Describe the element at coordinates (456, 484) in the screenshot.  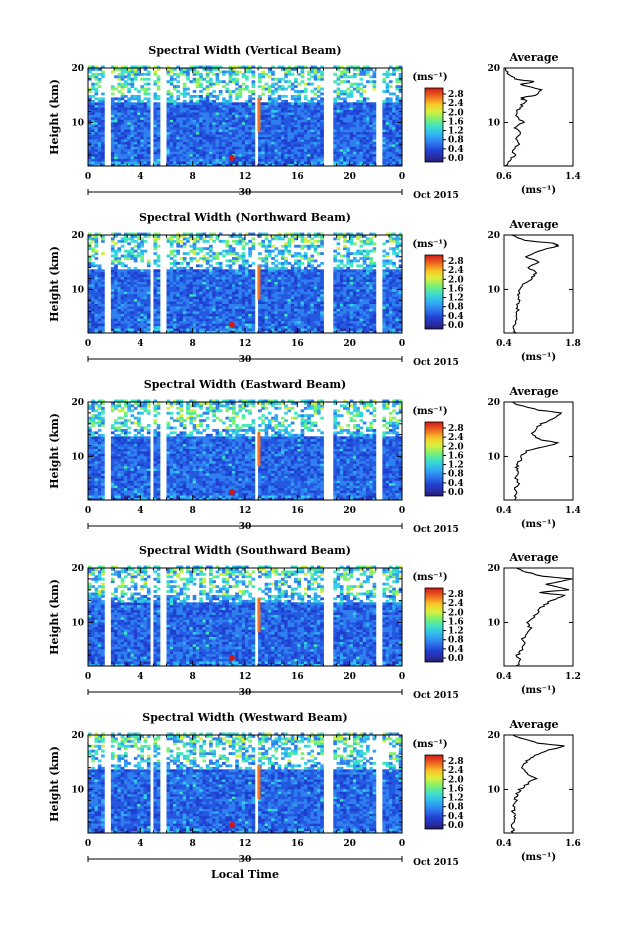
I see `colorbar-tick-label: 0.4` at that location.